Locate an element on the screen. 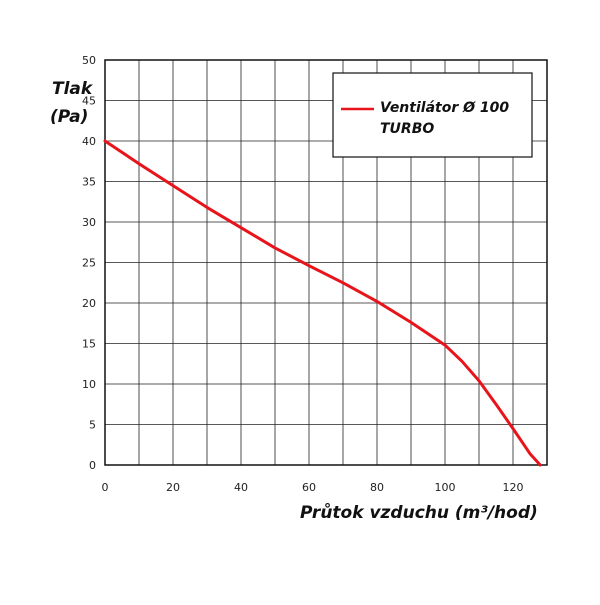 The height and width of the screenshot is (605, 600). y-tick-label: 25 is located at coordinates (89, 263).